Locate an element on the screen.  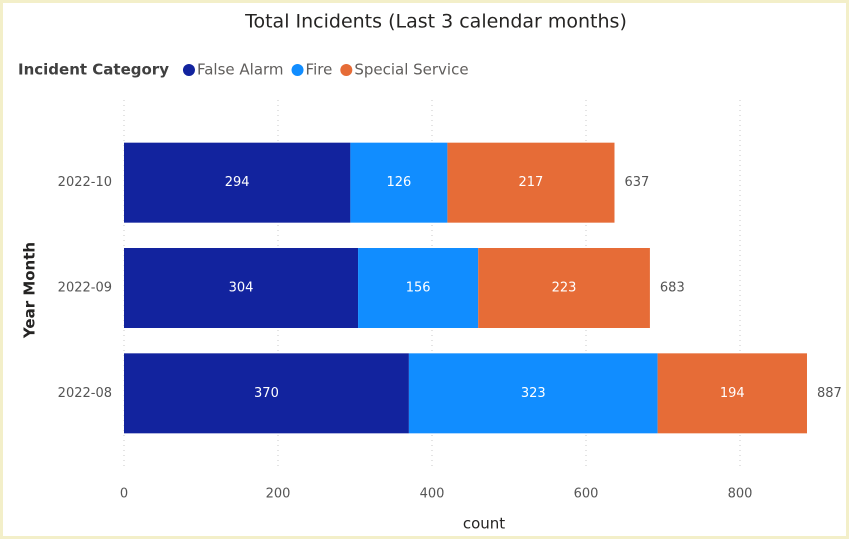
x-tick-label: 600 is located at coordinates (586, 494).